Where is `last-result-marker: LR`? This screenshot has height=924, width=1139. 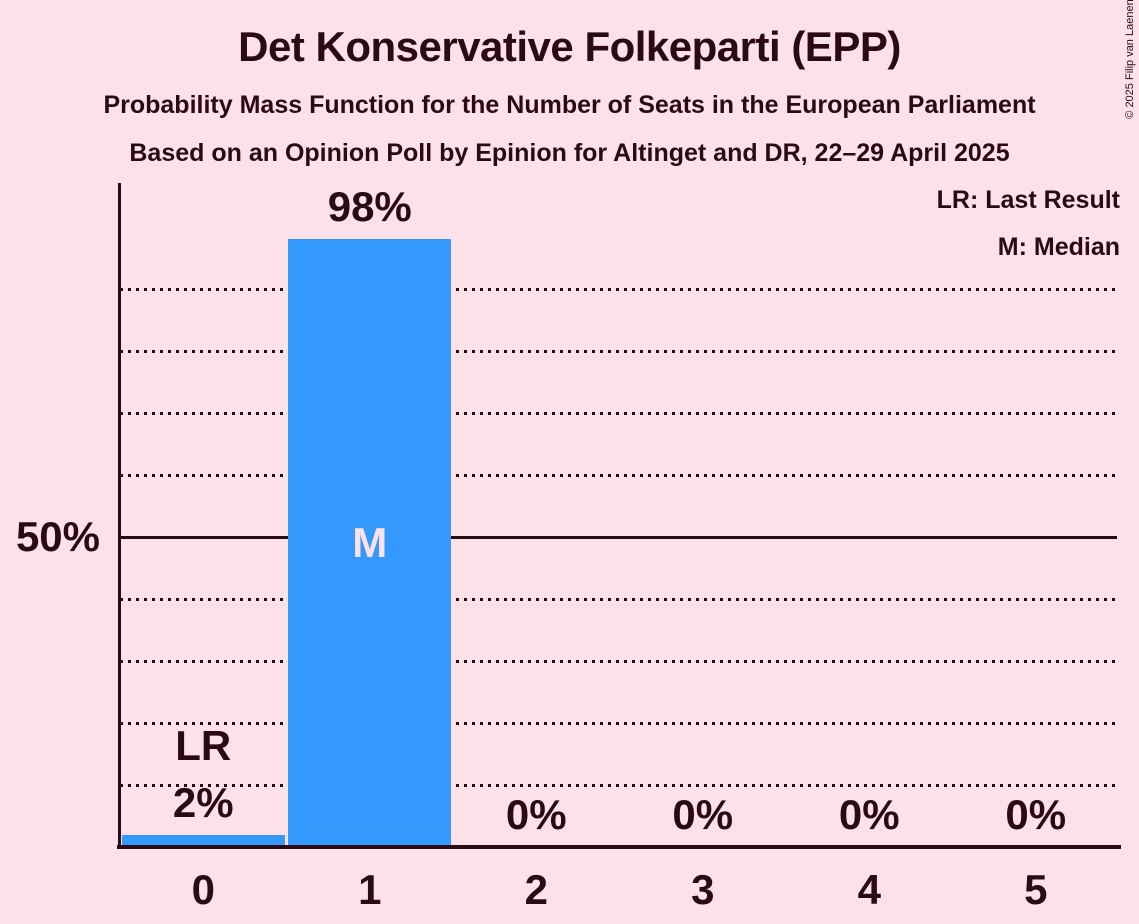
last-result-marker: LR is located at coordinates (203, 745).